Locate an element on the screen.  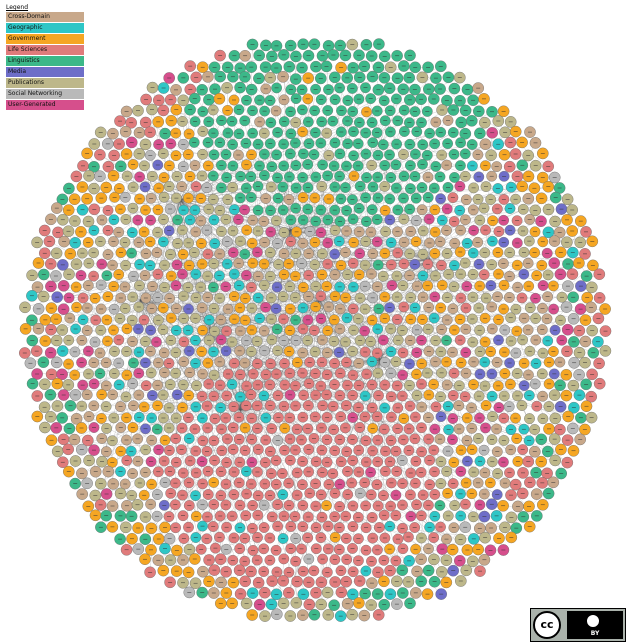
legend-item-user-generated: User-Generated is located at coordinates (45, 105).